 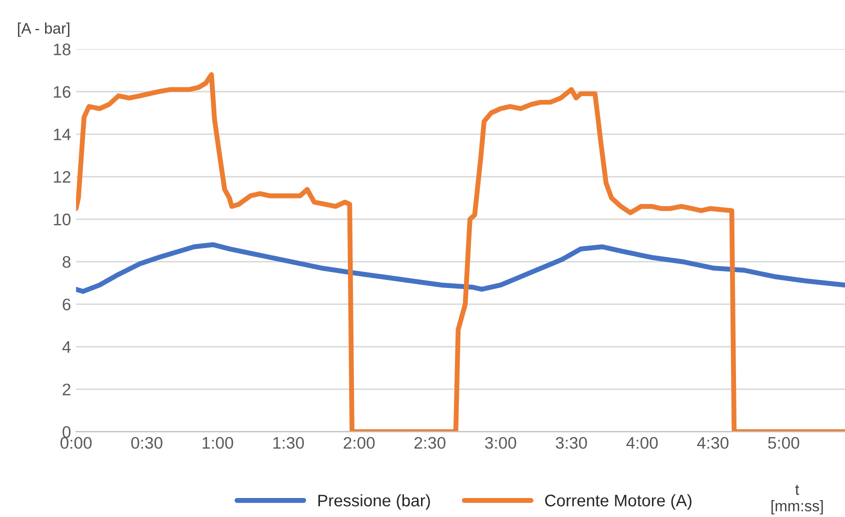 I want to click on x-tick-label: 2:00, so click(x=359, y=442).